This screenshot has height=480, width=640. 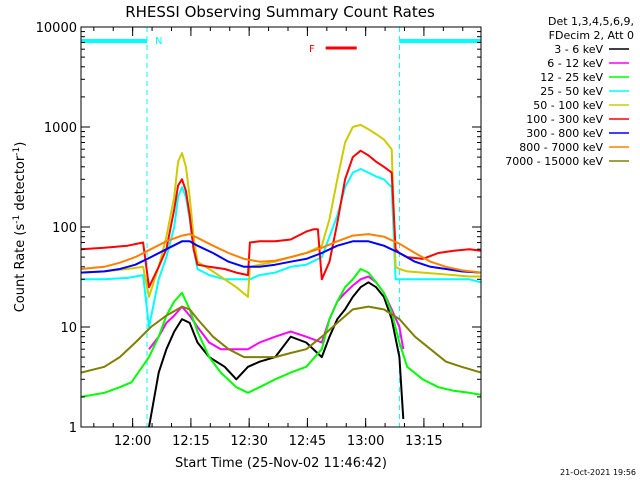 What do you see at coordinates (564, 119) in the screenshot?
I see `legend-label: 100 - 300 keV` at bounding box center [564, 119].